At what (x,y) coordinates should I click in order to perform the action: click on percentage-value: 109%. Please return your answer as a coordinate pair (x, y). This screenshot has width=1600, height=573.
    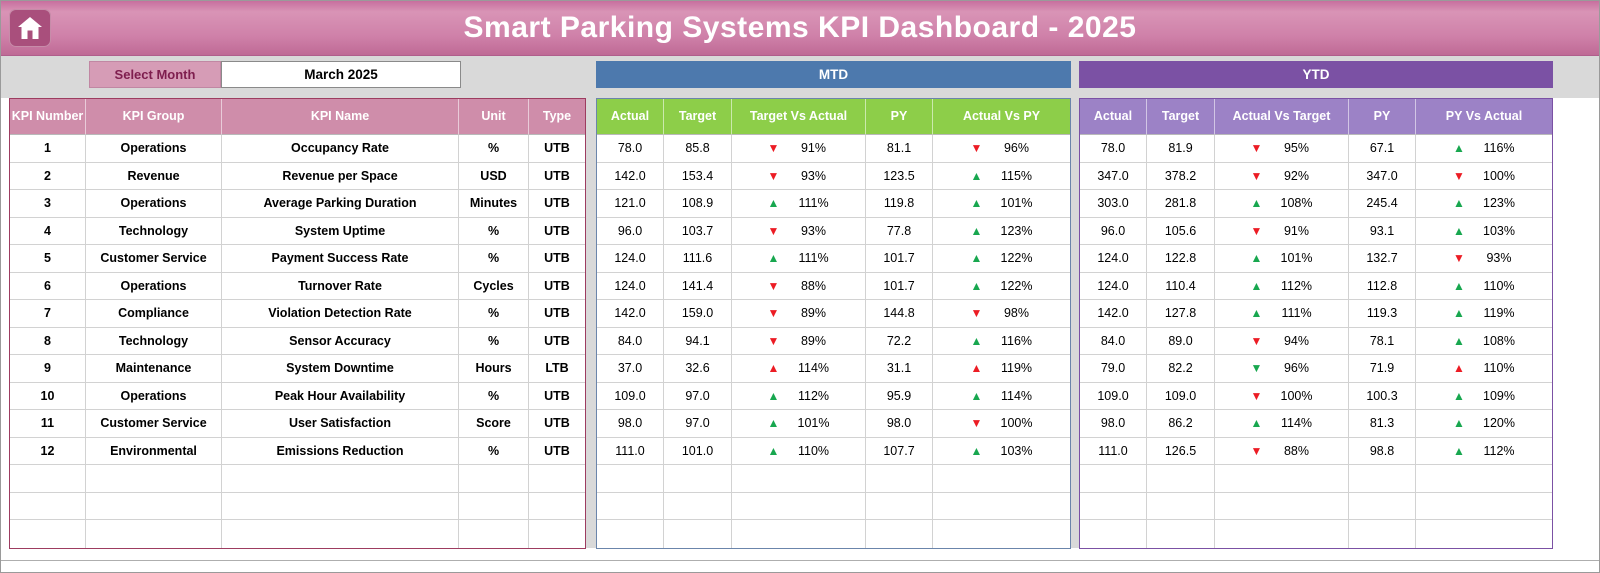
    Looking at the image, I should click on (1499, 395).